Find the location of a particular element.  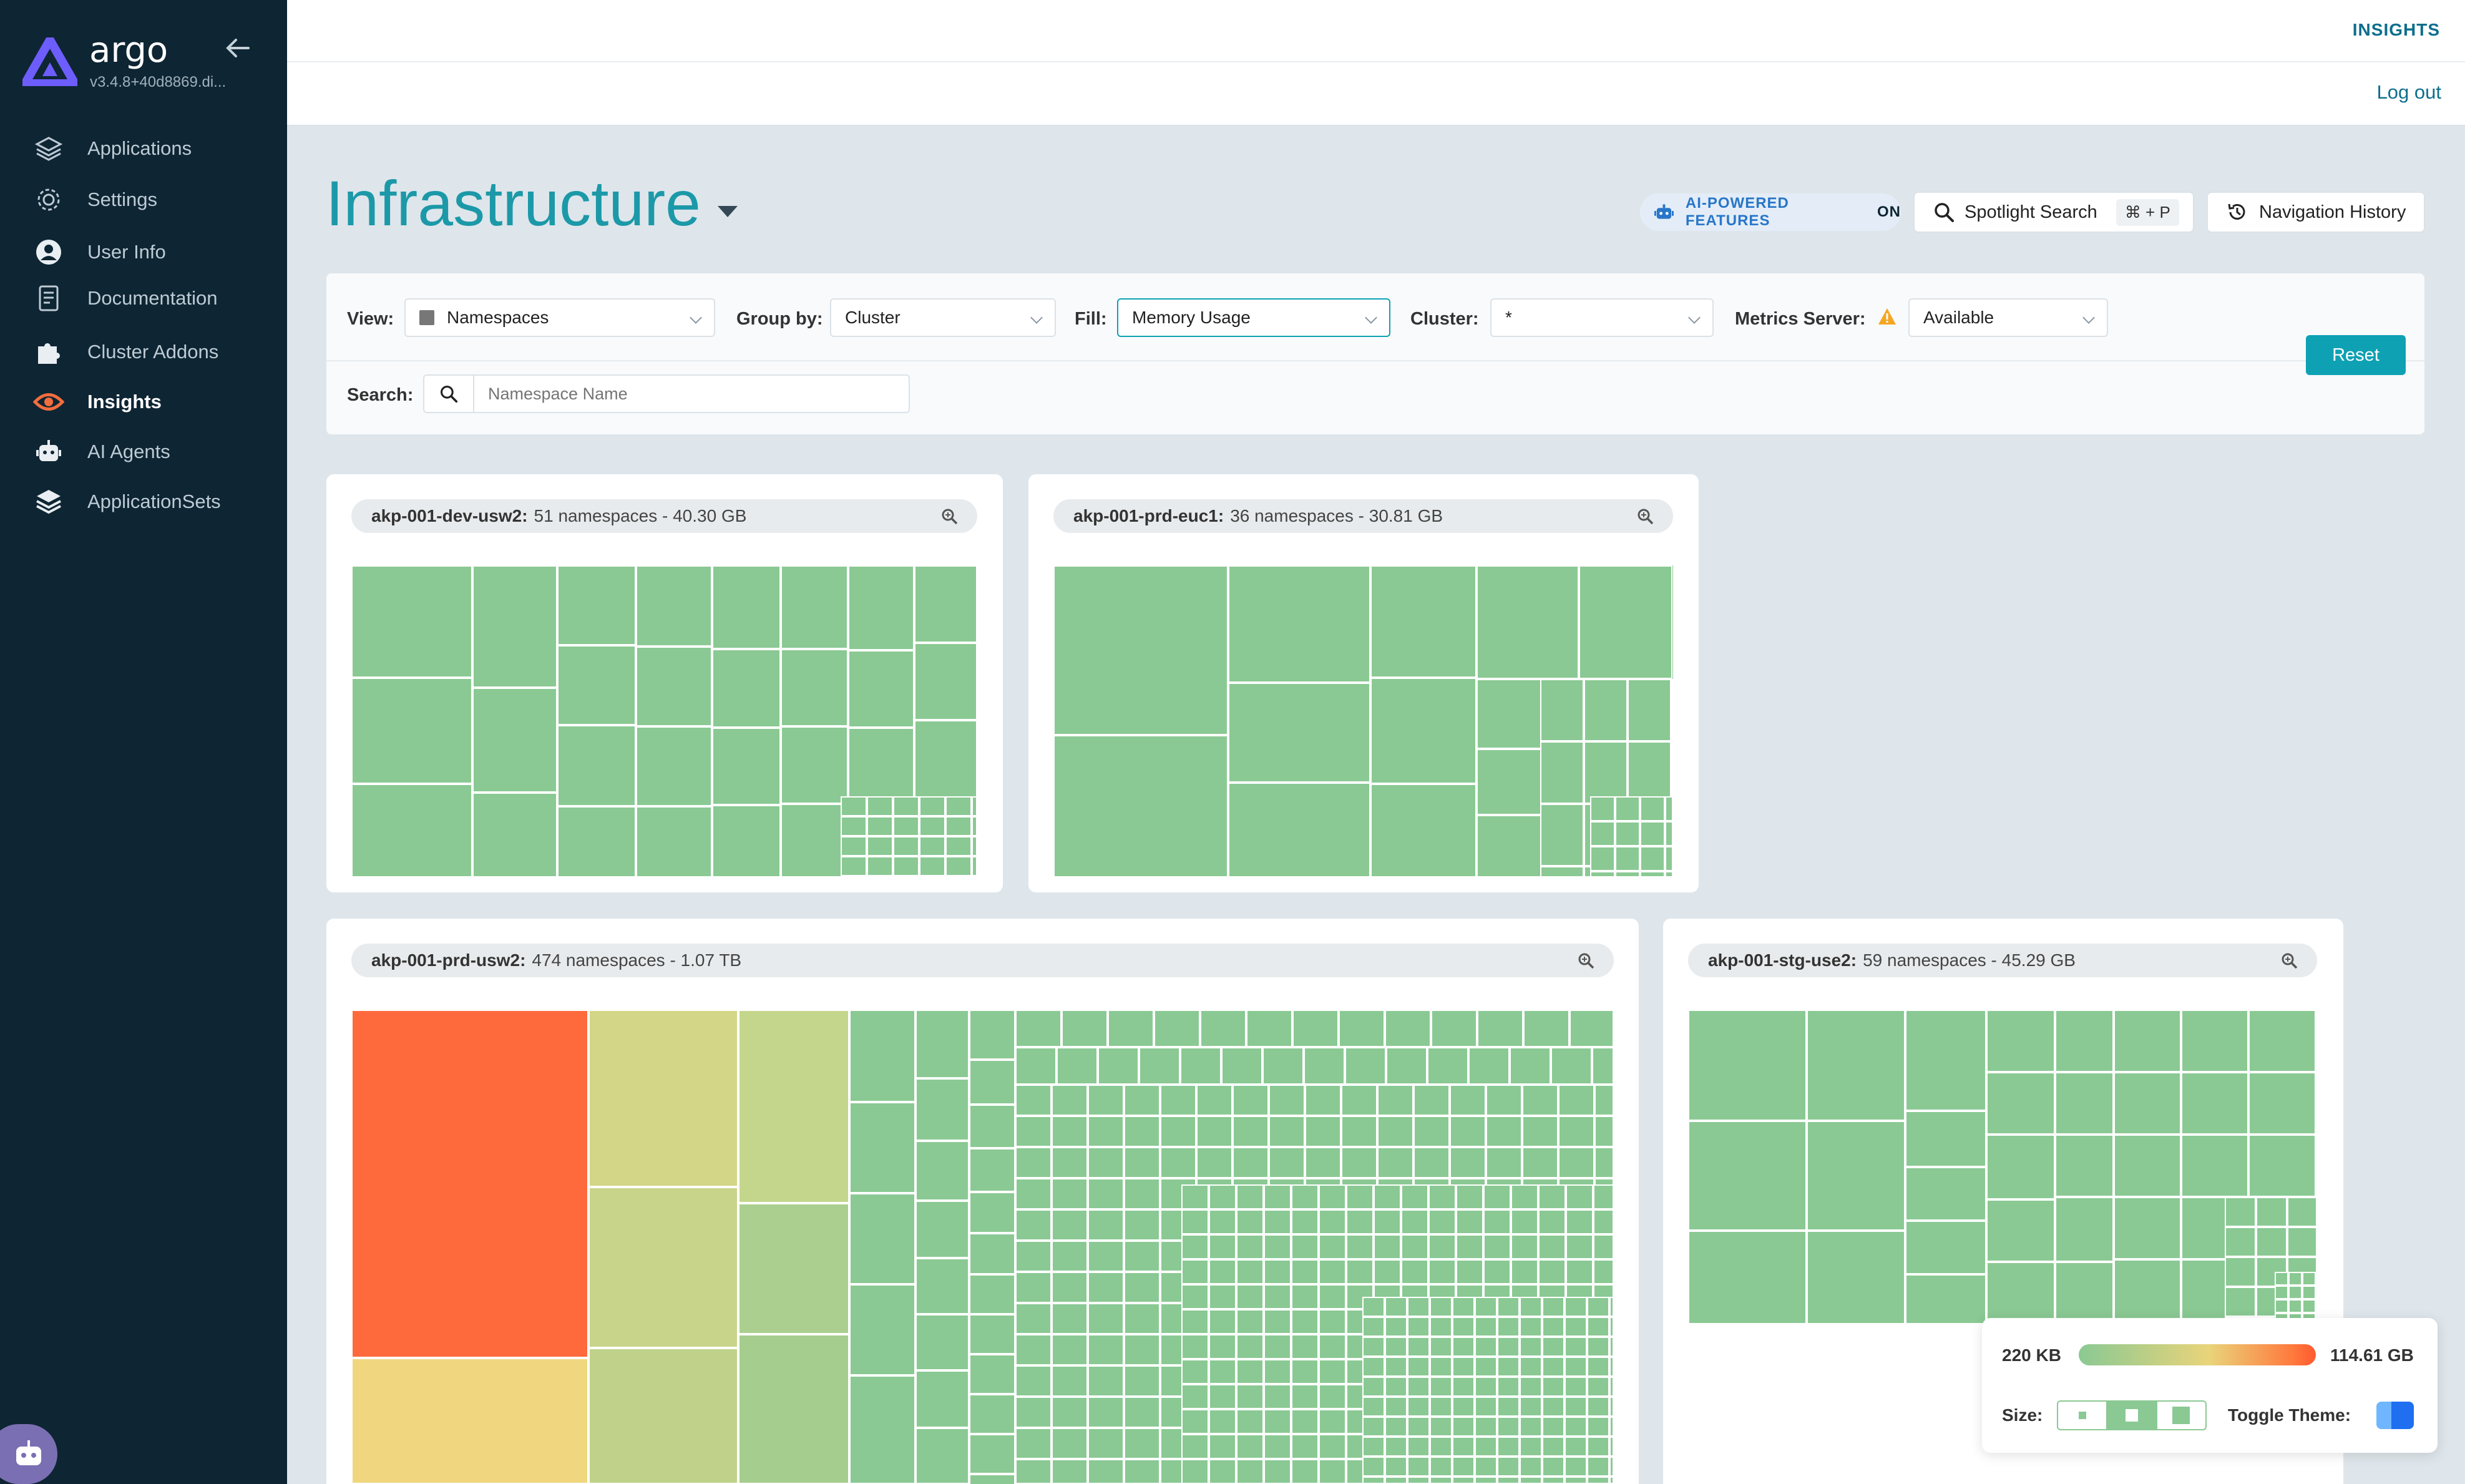

reset-button: Reset is located at coordinates (2356, 355).